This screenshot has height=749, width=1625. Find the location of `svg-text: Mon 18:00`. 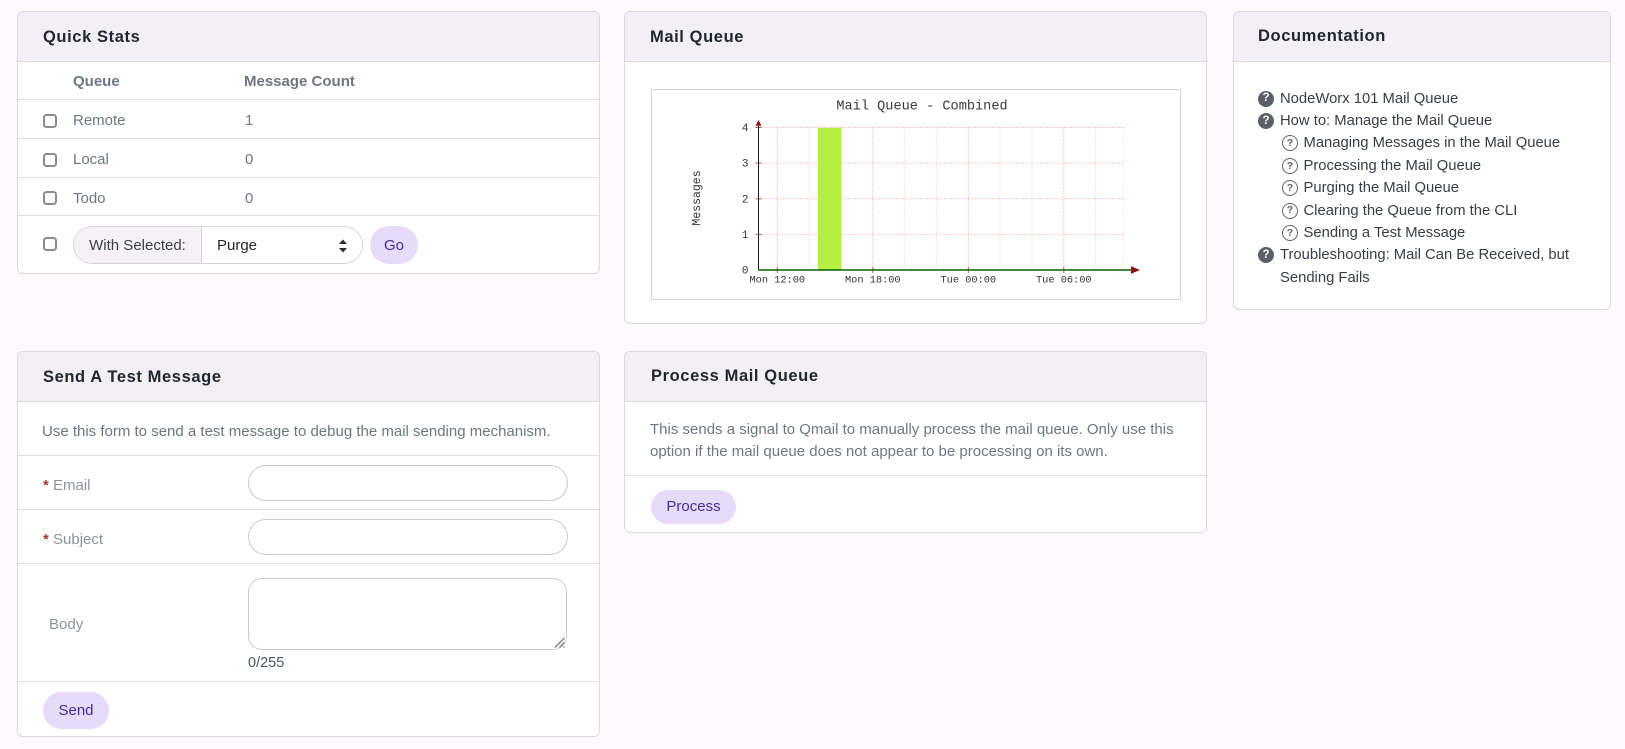

svg-text: Mon 18:00 is located at coordinates (873, 280).